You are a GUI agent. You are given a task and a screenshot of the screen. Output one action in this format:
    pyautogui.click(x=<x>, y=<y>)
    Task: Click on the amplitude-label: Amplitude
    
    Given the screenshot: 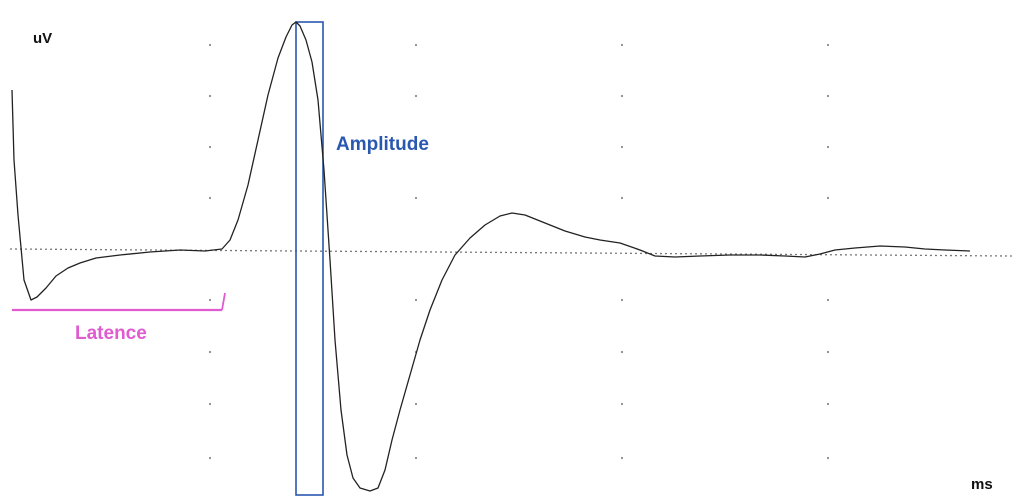 What is the action you would take?
    pyautogui.click(x=382, y=144)
    